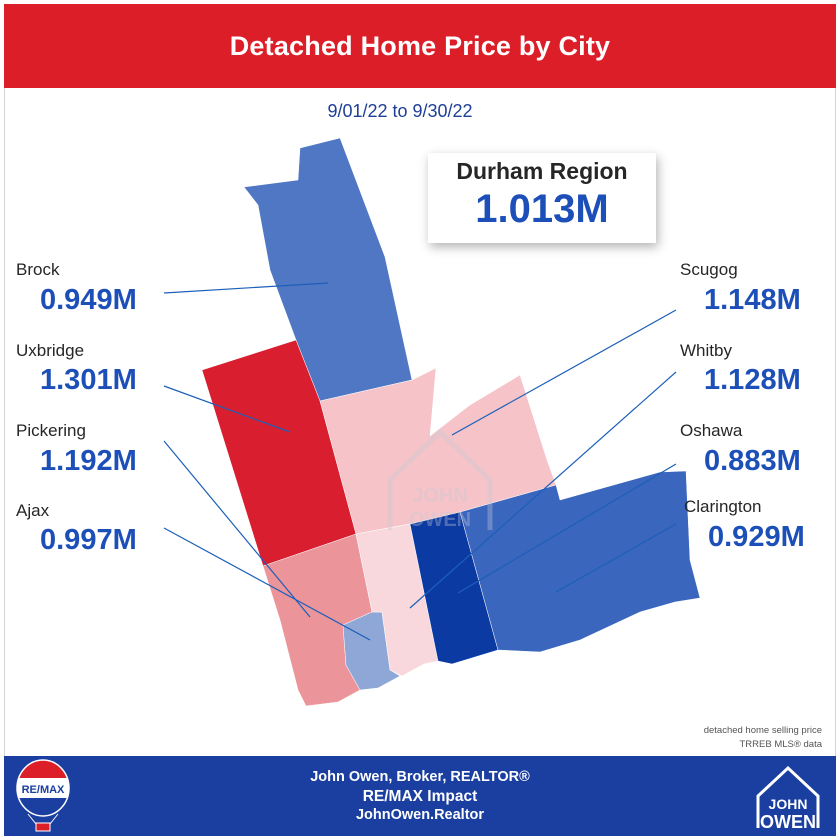  I want to click on city-label-whitby: Whitby, so click(706, 350).